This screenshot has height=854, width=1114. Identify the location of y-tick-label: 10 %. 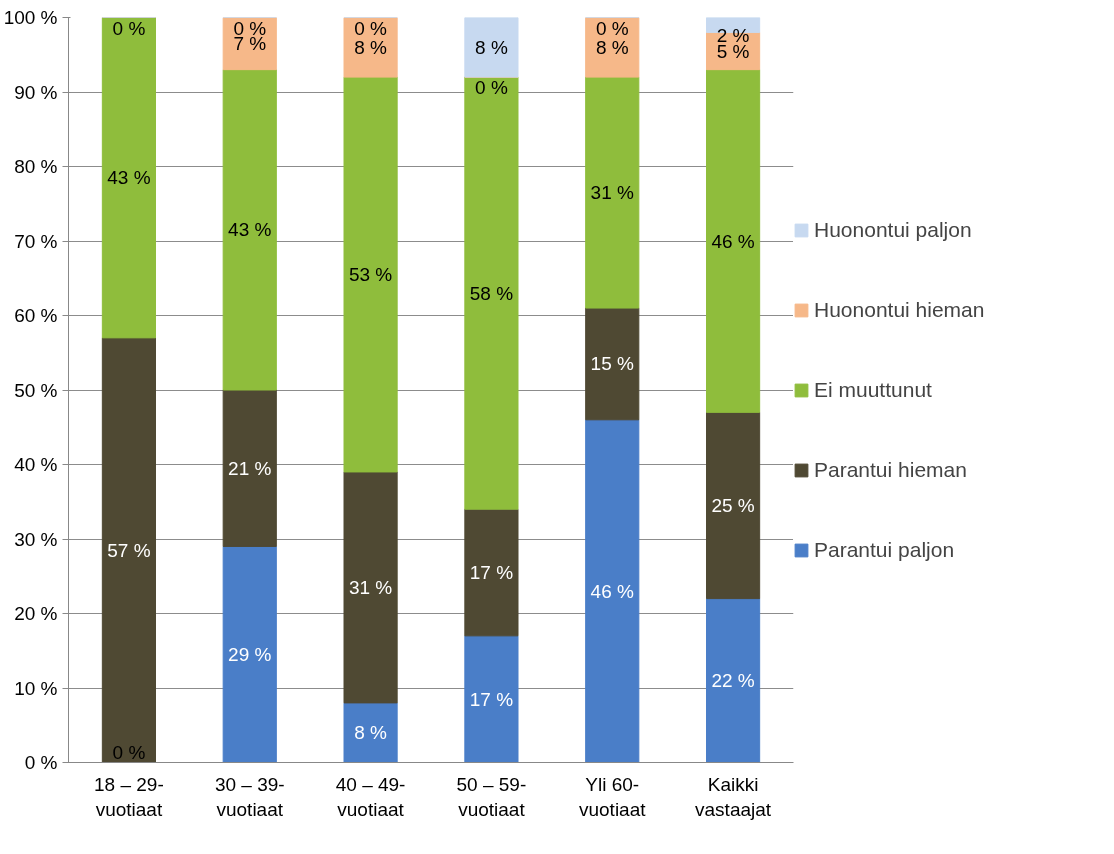
(36, 688).